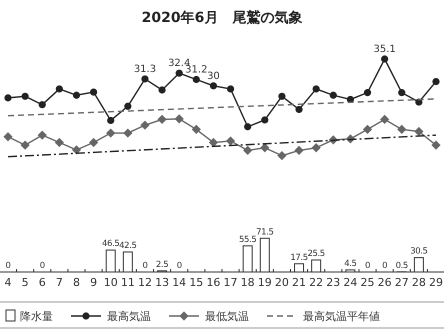  Describe the element at coordinates (350, 282) in the screenshot. I see `x-tick-label: 24` at that location.